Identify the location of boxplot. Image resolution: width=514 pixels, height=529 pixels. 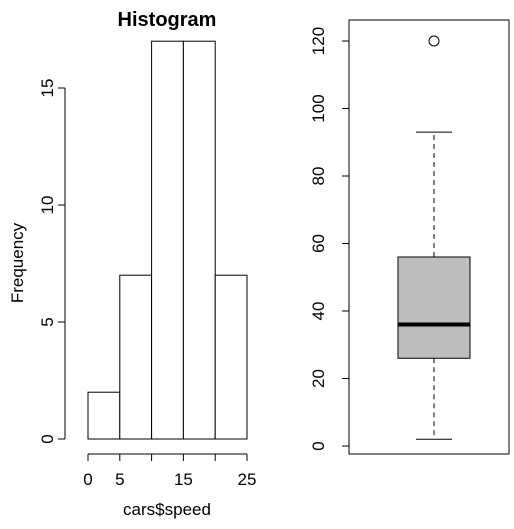
(434, 237).